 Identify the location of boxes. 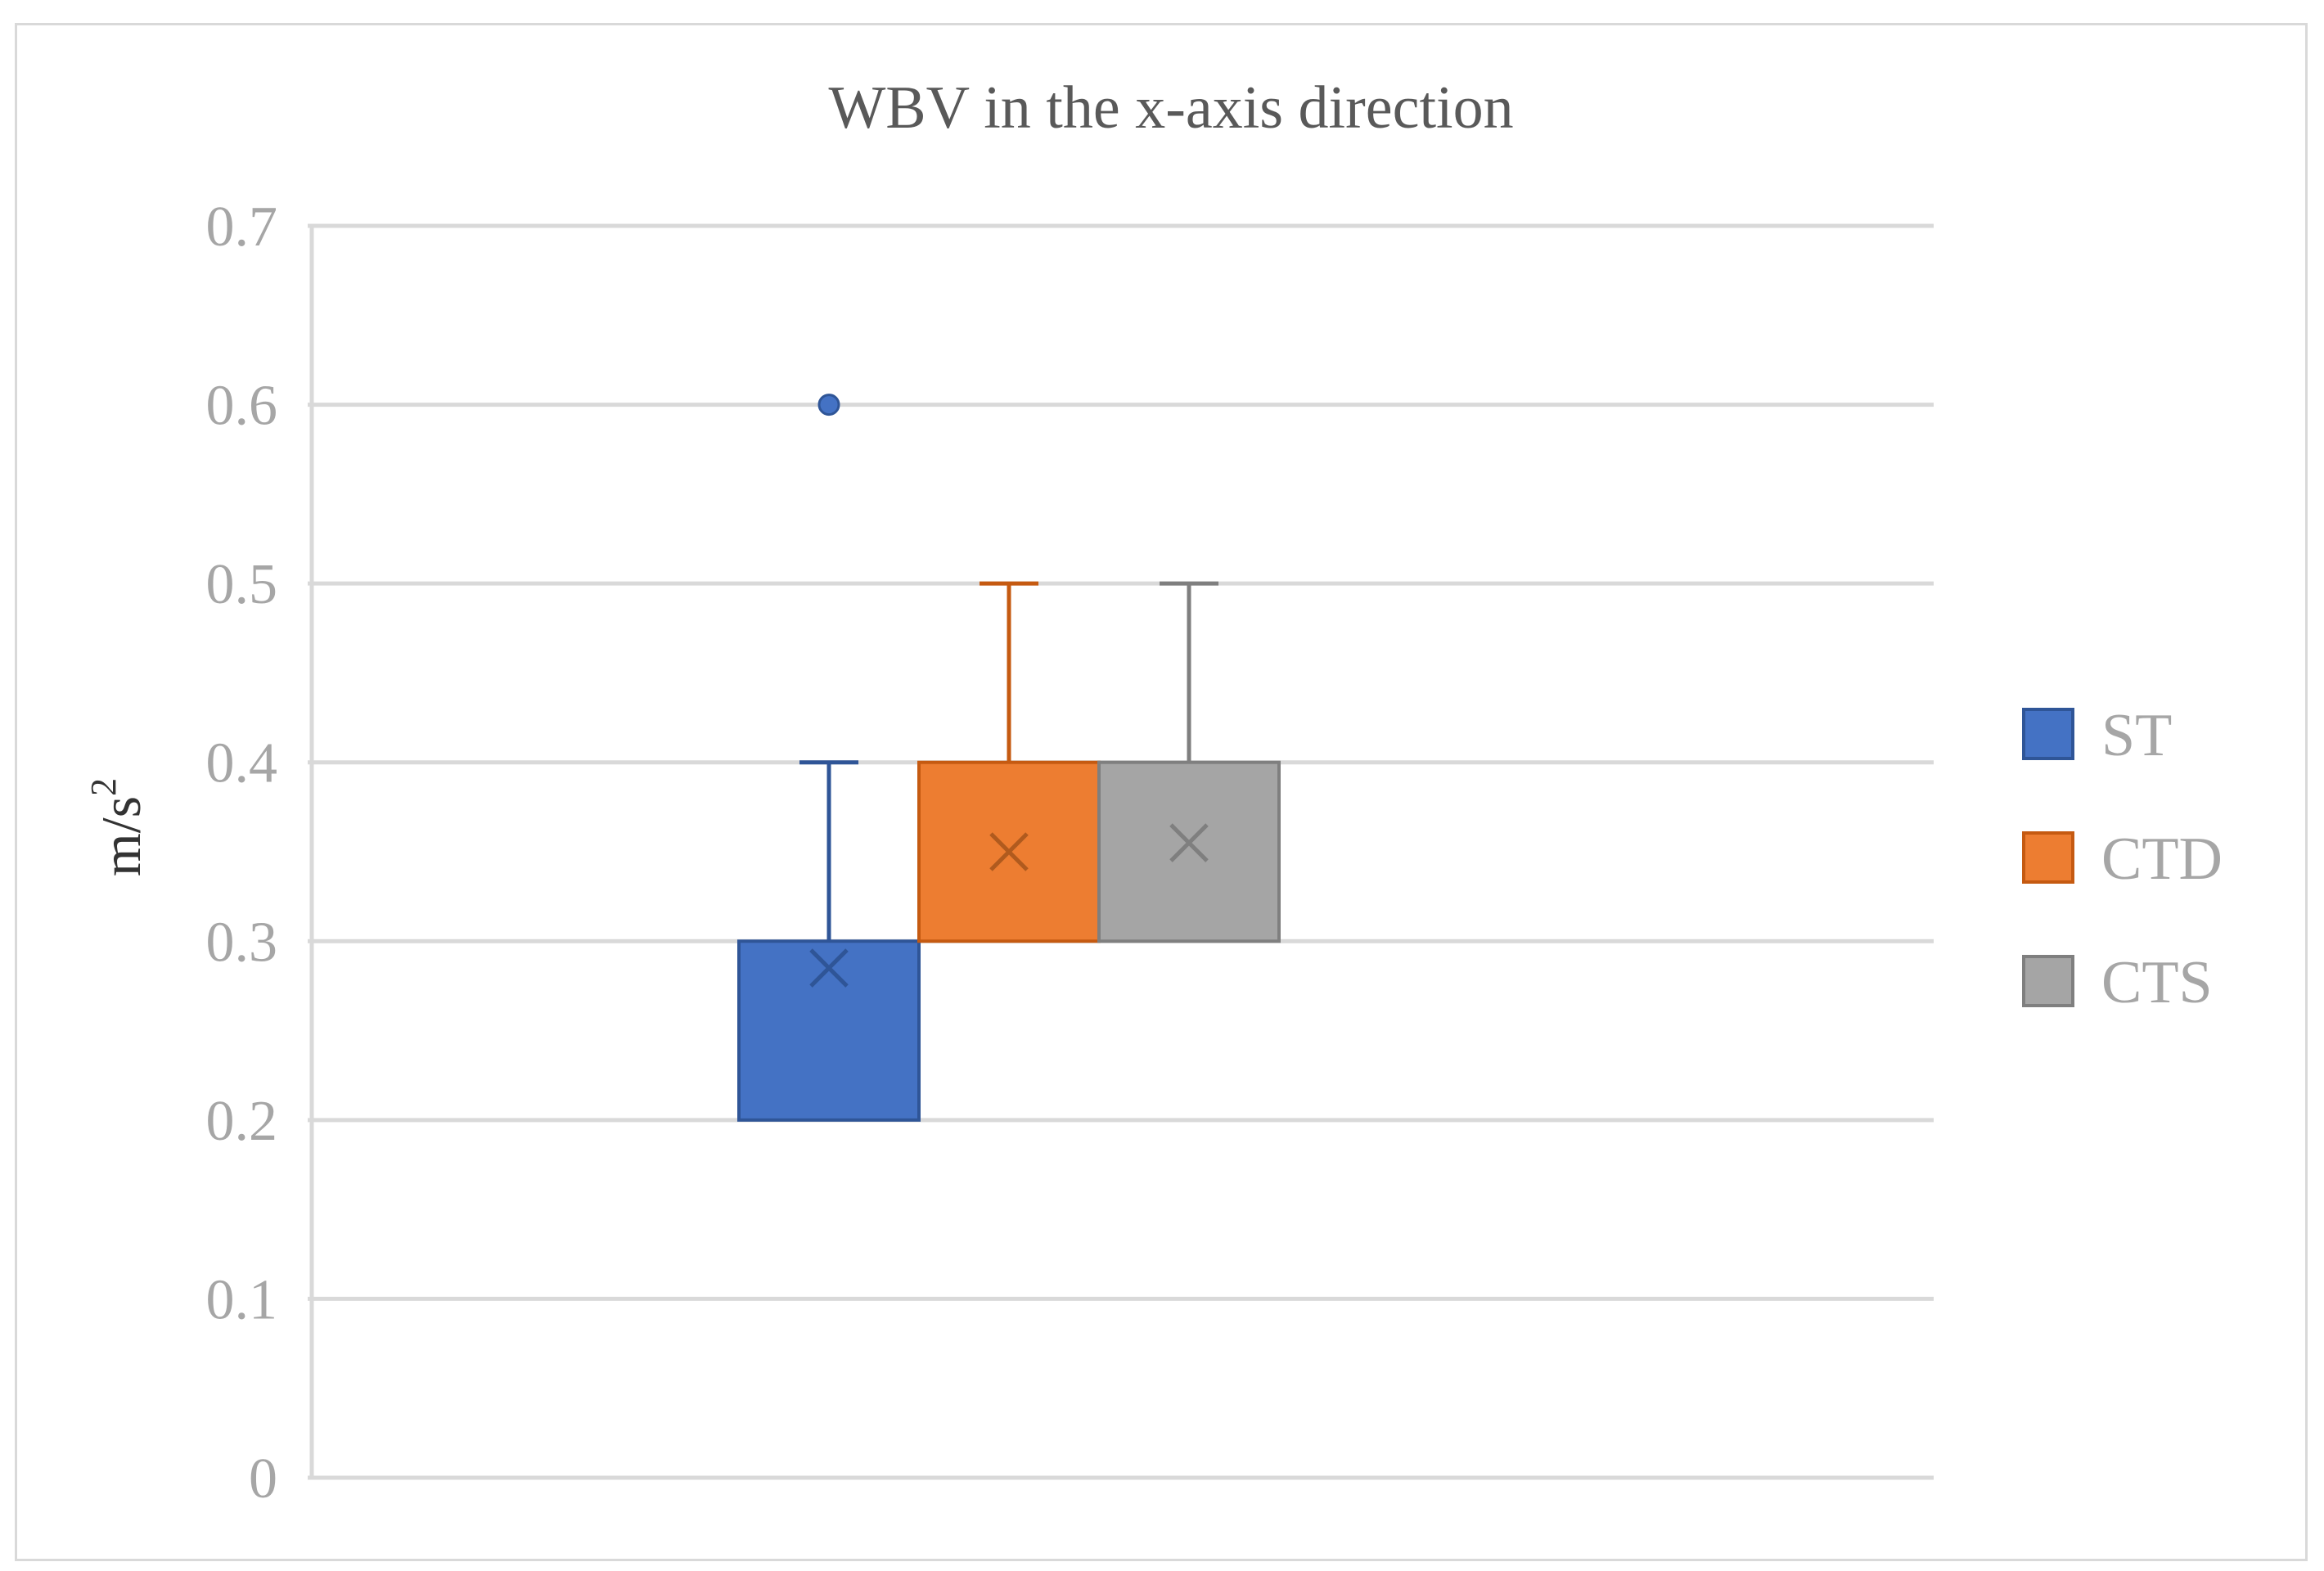
(1009, 758).